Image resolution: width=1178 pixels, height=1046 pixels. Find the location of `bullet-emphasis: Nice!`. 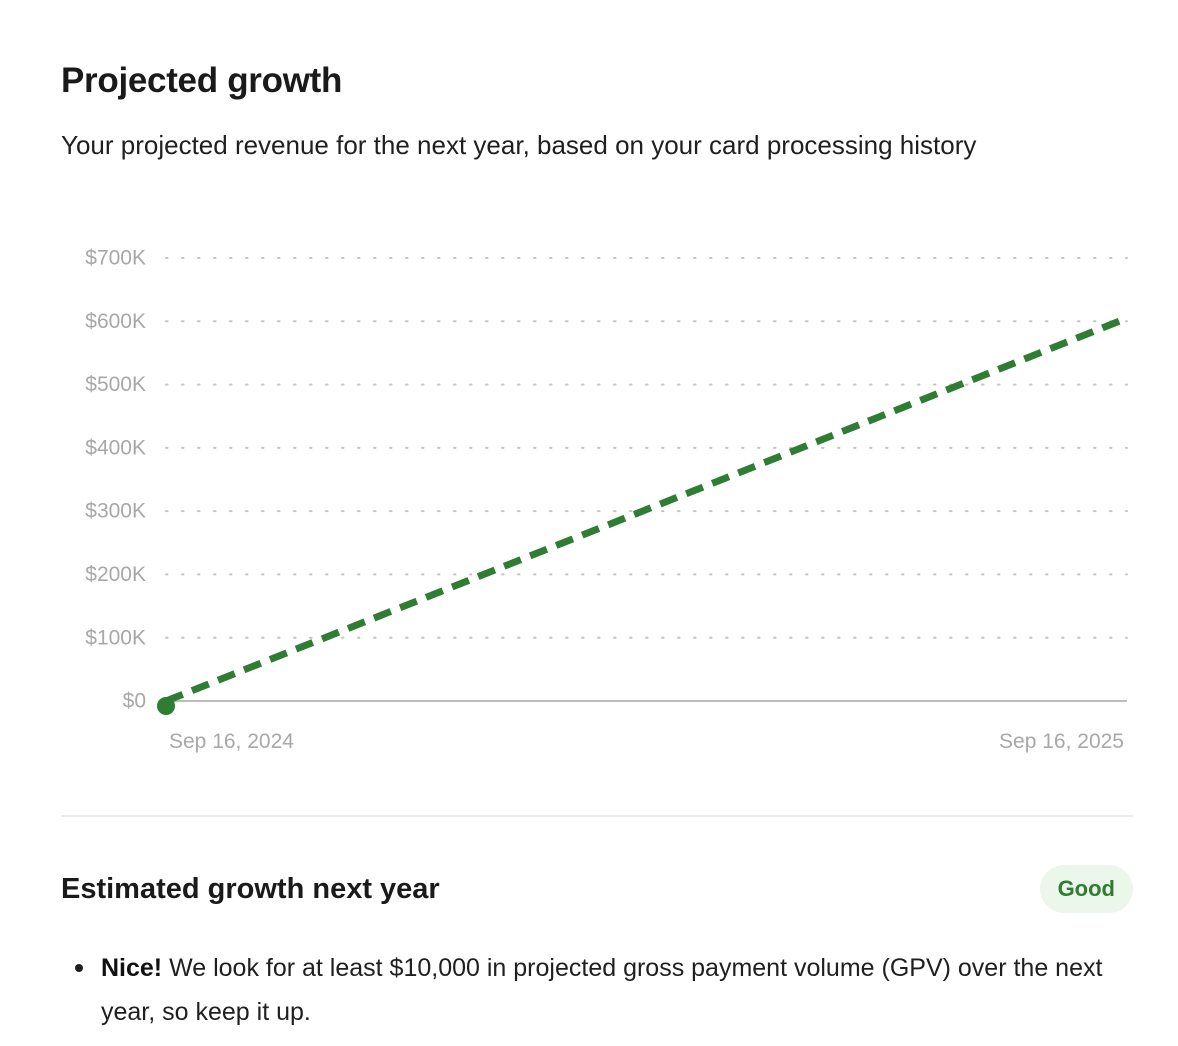

bullet-emphasis: Nice! is located at coordinates (132, 968).